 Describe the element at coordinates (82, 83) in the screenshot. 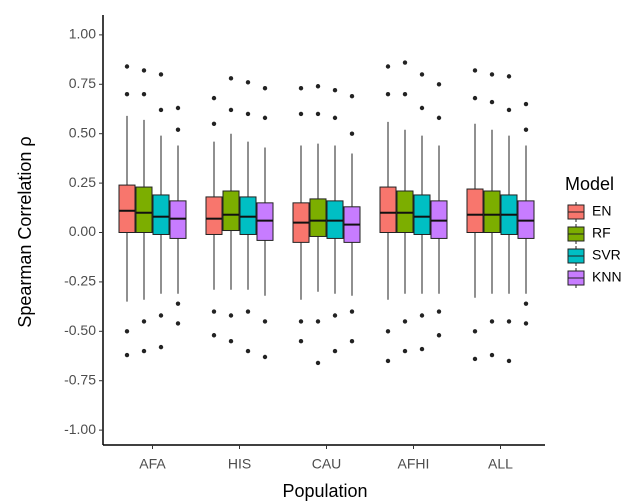

I see `y-tick-label: 0.75` at that location.